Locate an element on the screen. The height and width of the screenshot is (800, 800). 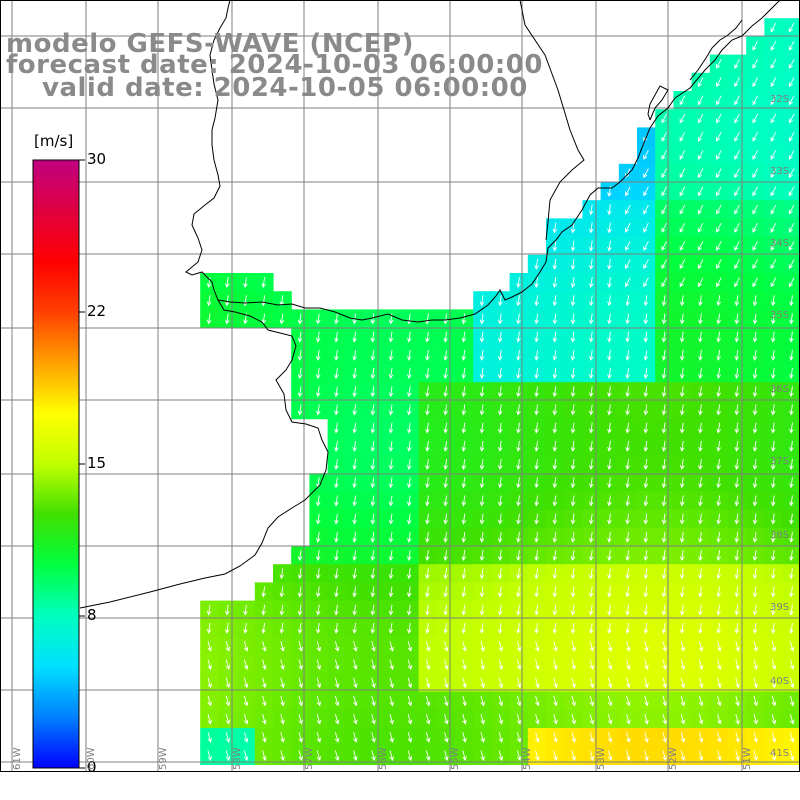
lon-label-54w: 54W is located at coordinates (527, 758).